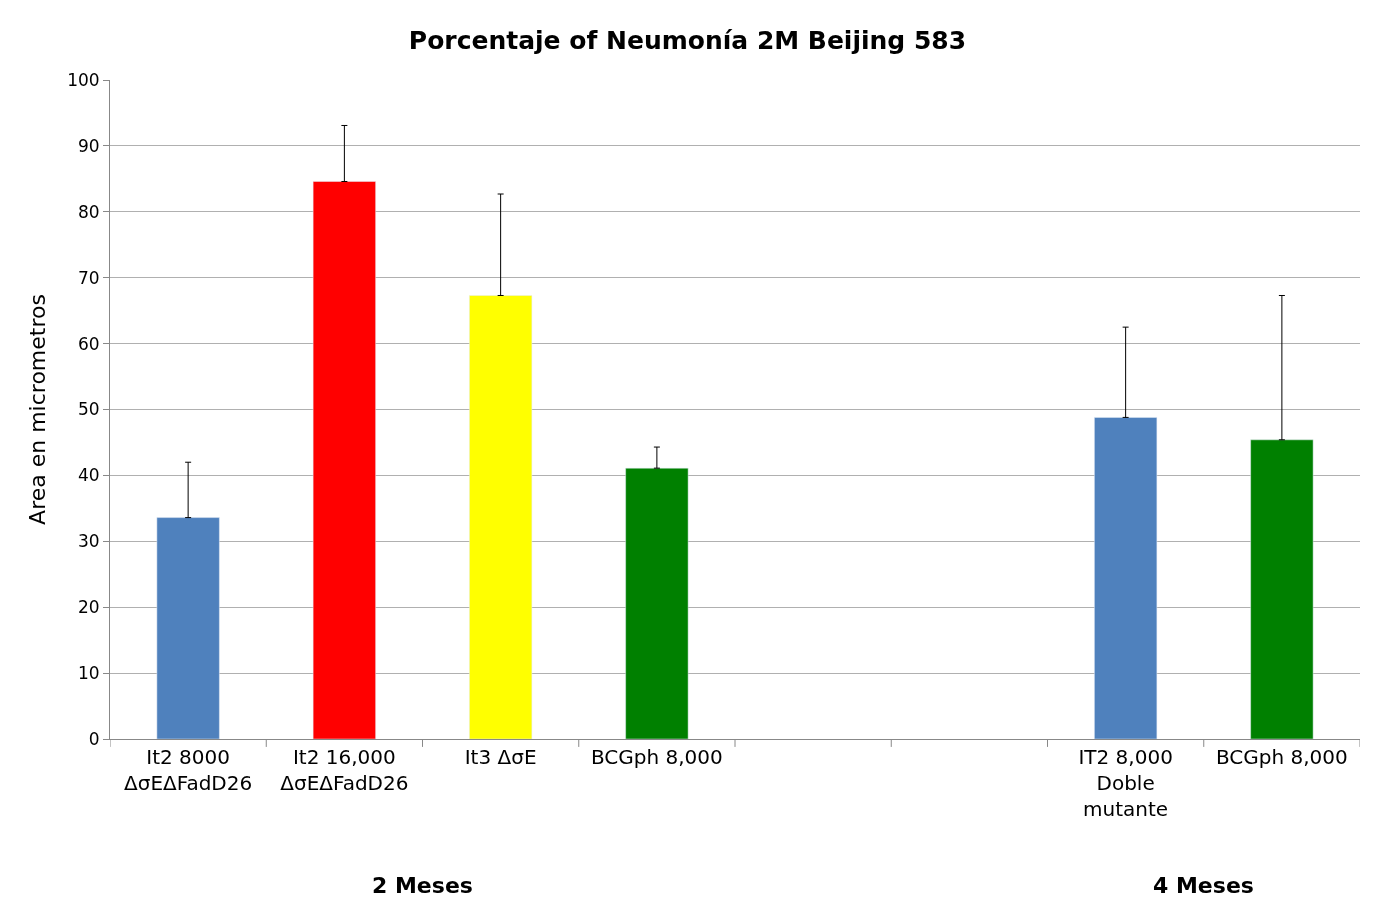 The height and width of the screenshot is (899, 1375). Describe the element at coordinates (88, 541) in the screenshot. I see `y-tick-label: 30` at that location.